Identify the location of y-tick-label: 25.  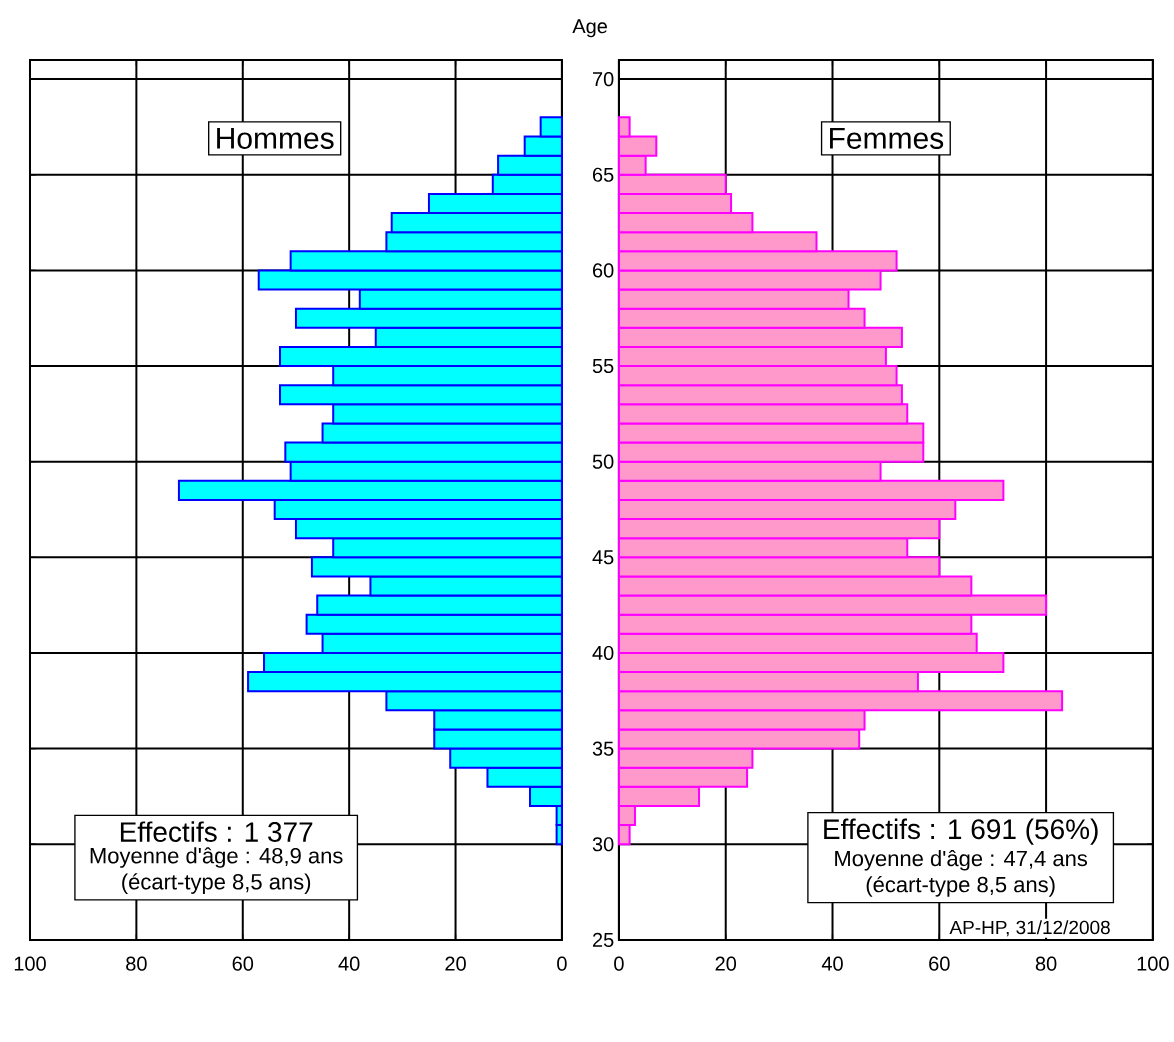
(603, 940).